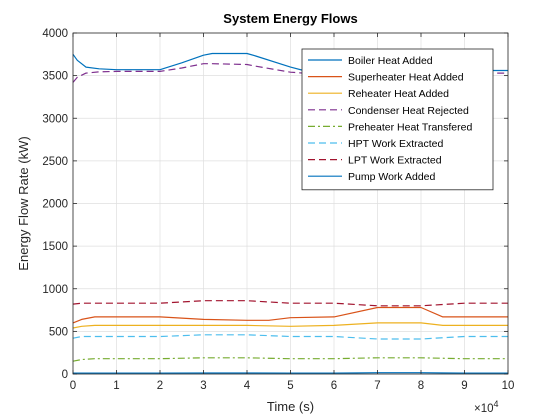 This screenshot has height=420, width=560. Describe the element at coordinates (247, 386) in the screenshot. I see `x-tick-label: 4` at that location.